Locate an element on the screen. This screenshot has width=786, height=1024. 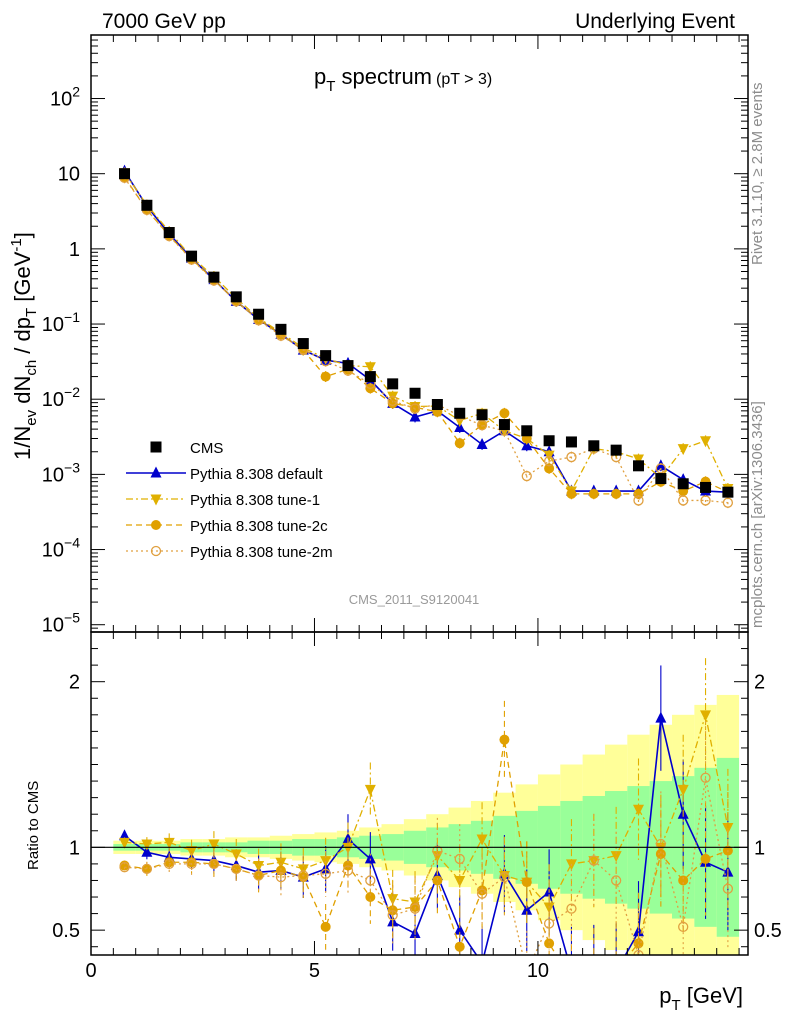
x-tick-label: 0 is located at coordinates (90, 971).